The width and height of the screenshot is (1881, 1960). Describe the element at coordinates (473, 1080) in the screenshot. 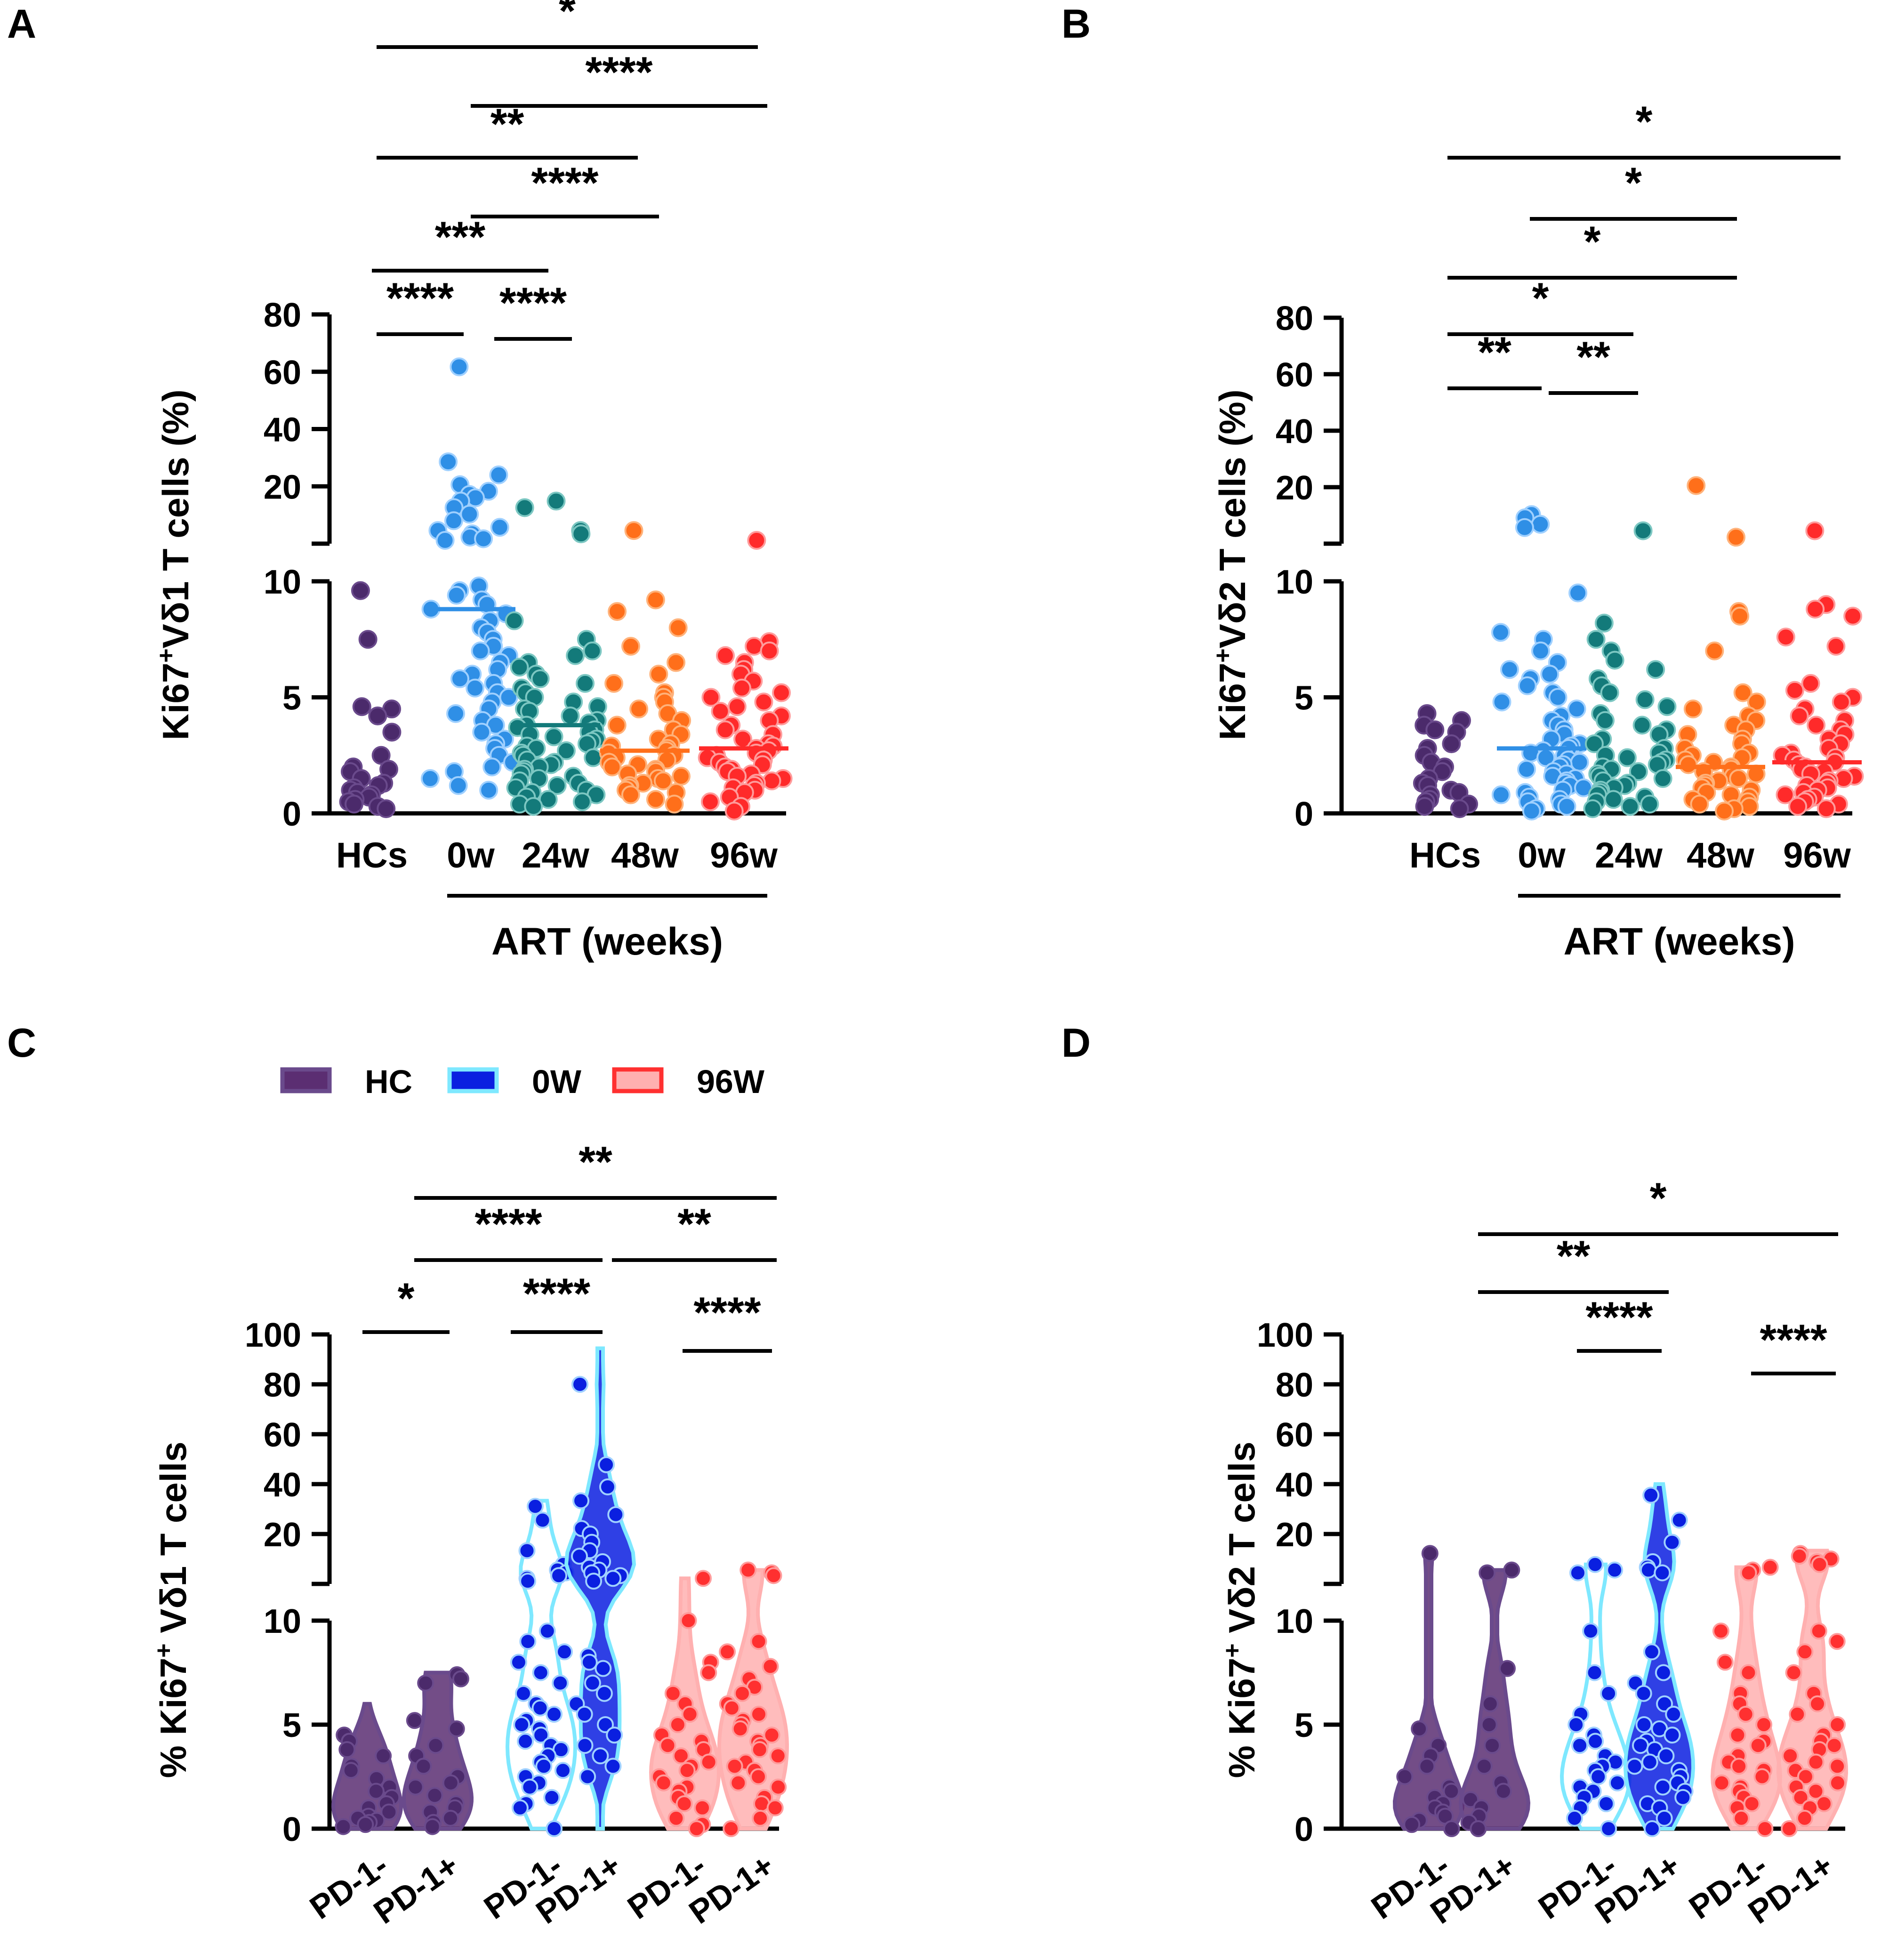

I see `legend-swatch` at that location.